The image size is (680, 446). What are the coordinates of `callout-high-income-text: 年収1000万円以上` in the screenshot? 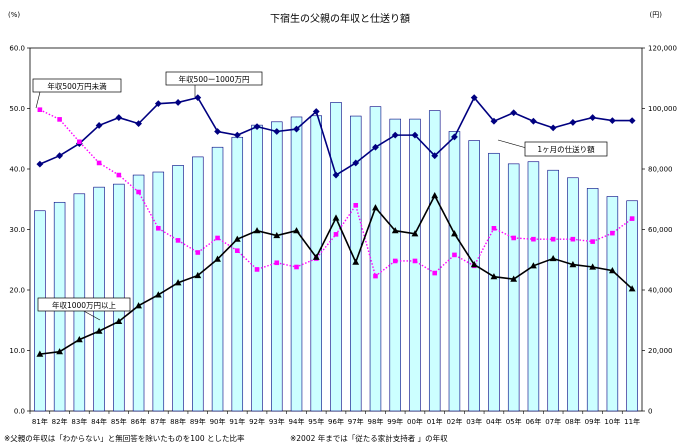 It's located at (84, 305).